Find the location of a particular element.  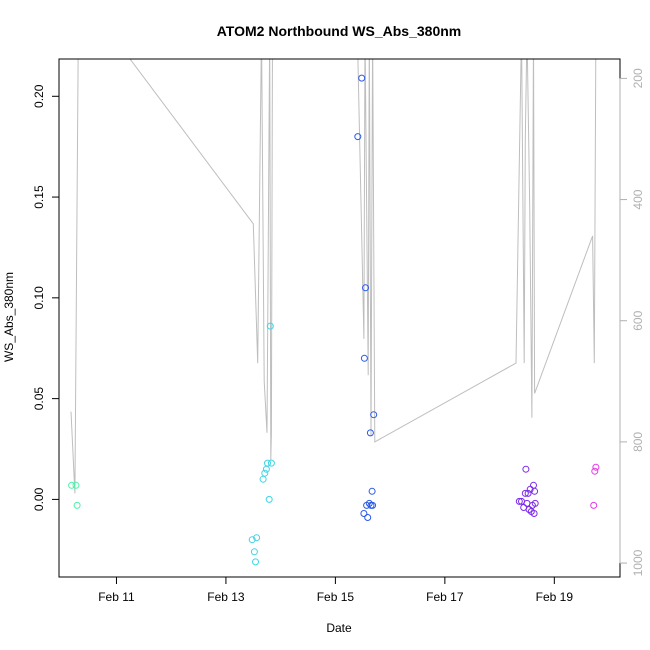

right-tick-label-4: 1000 is located at coordinates (638, 562).